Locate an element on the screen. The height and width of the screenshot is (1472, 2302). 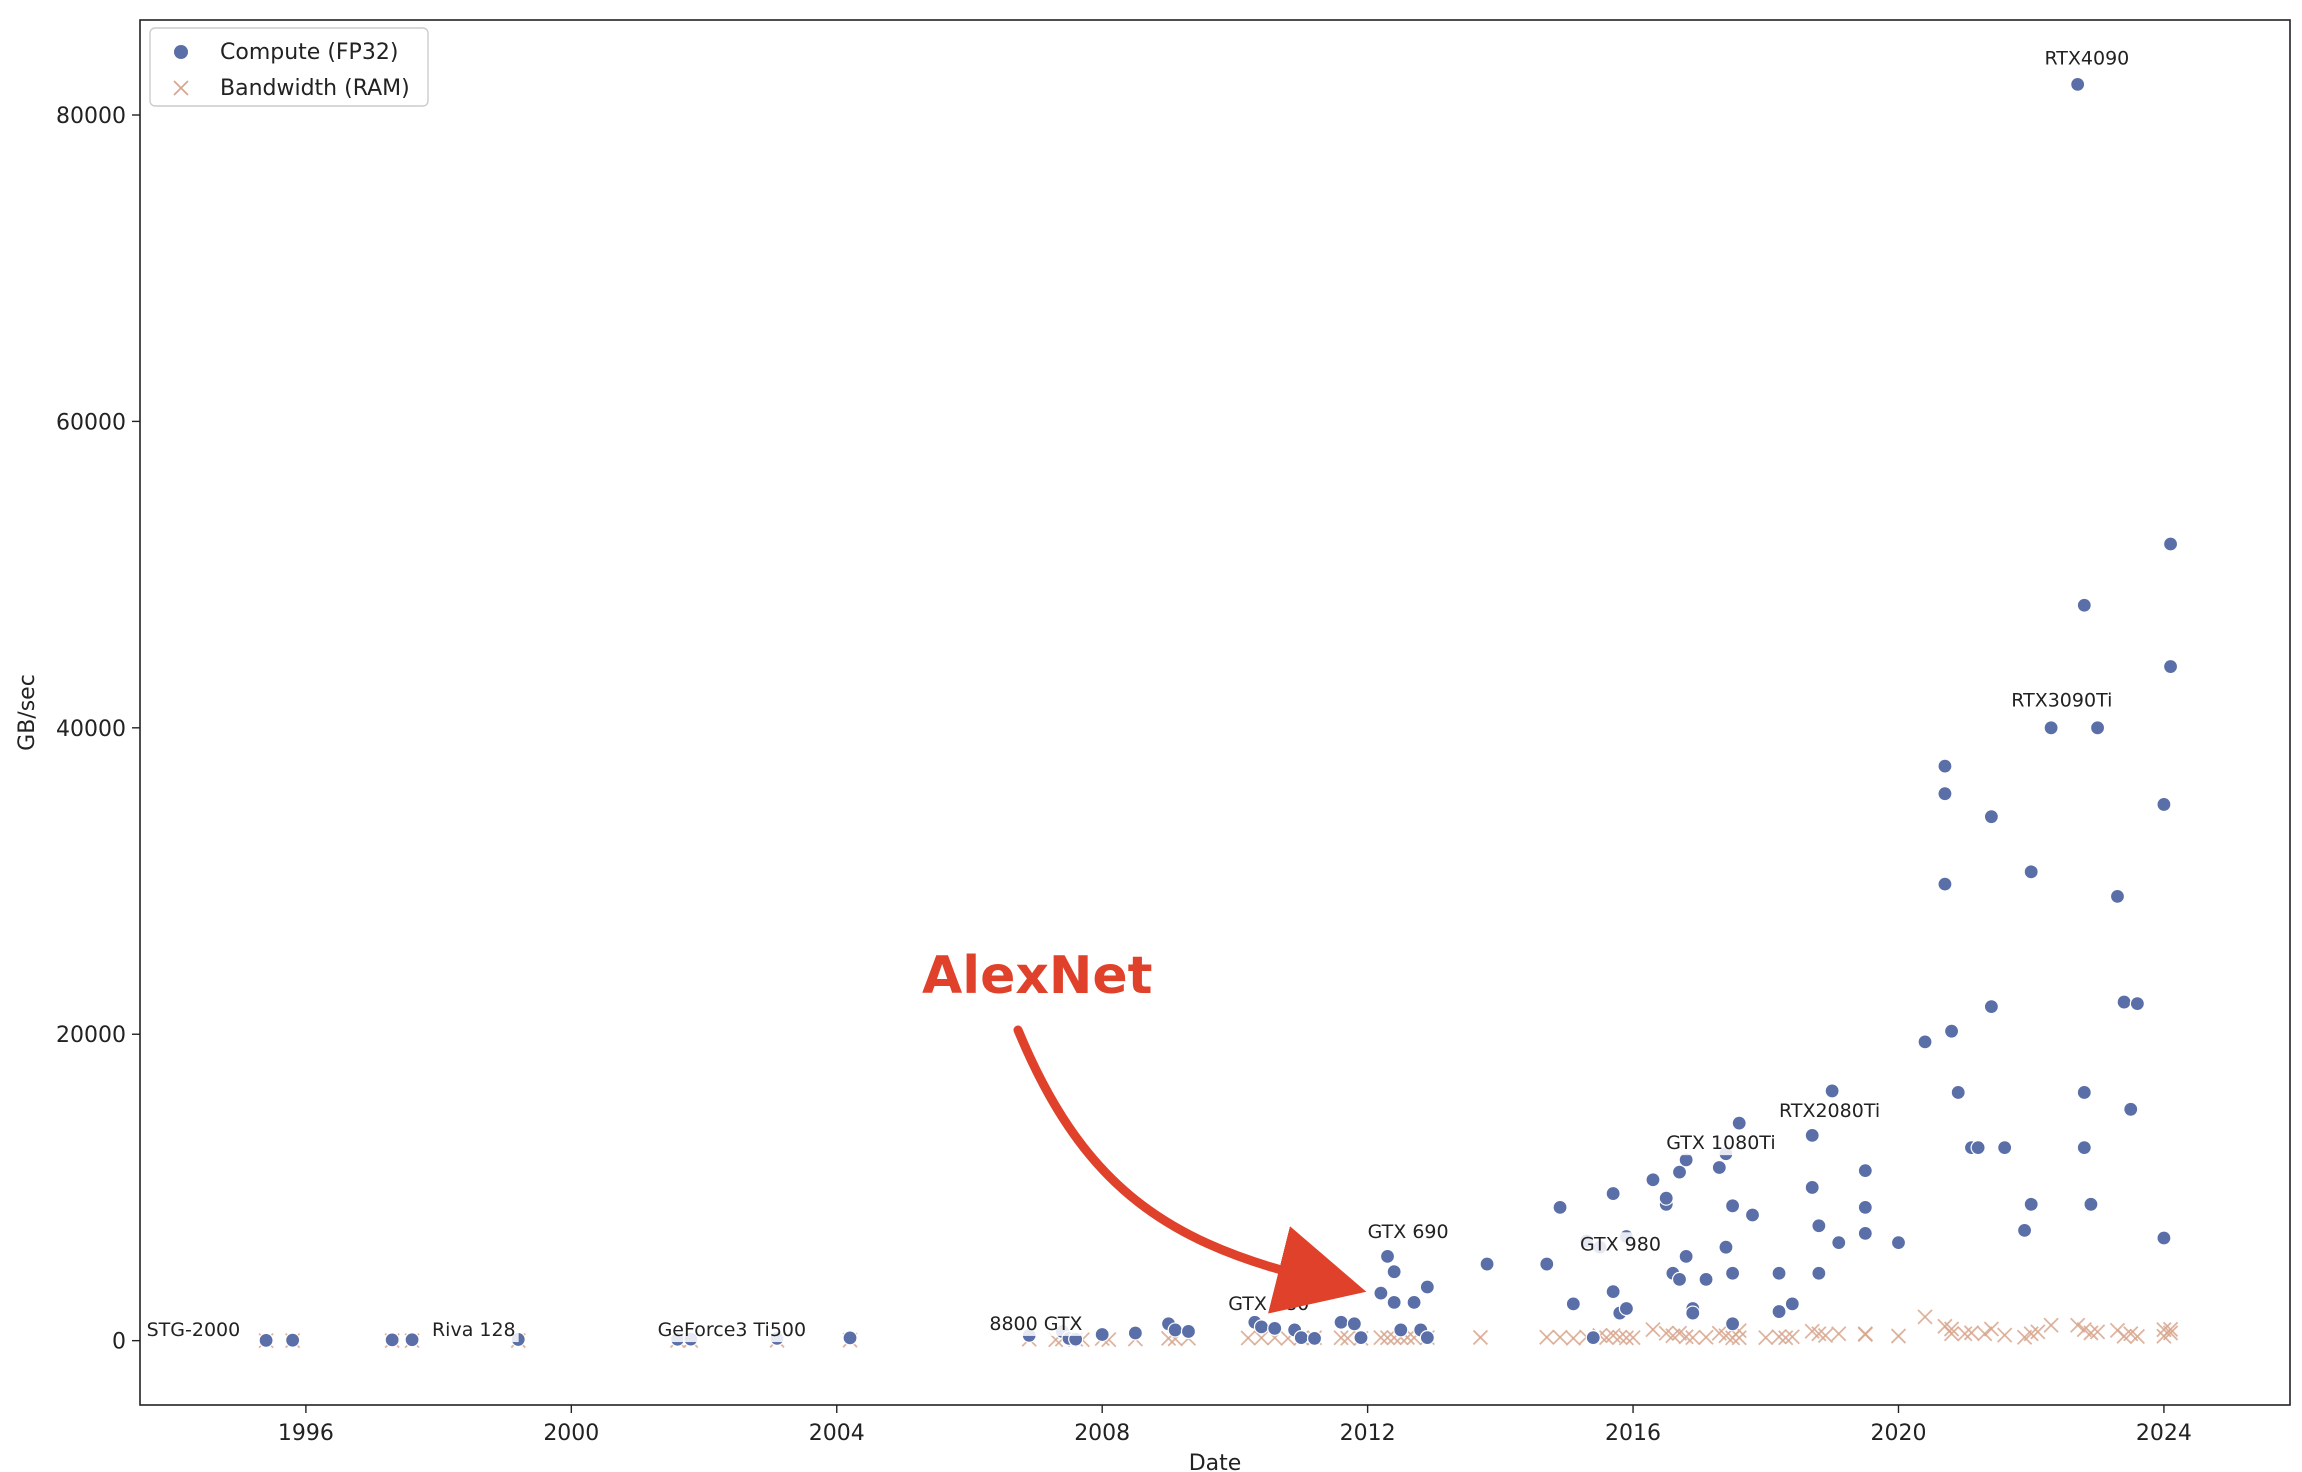
gpu-label: 8800 GTX is located at coordinates (1035, 1324).